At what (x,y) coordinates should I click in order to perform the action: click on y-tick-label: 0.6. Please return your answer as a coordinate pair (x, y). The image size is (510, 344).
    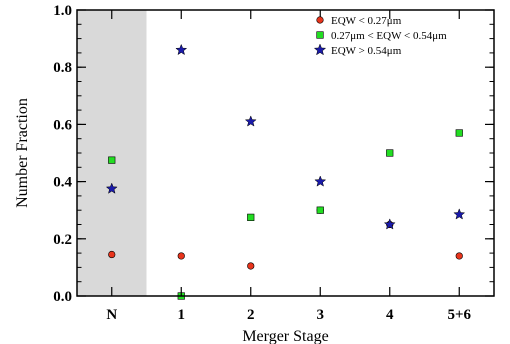
    Looking at the image, I should click on (62, 125).